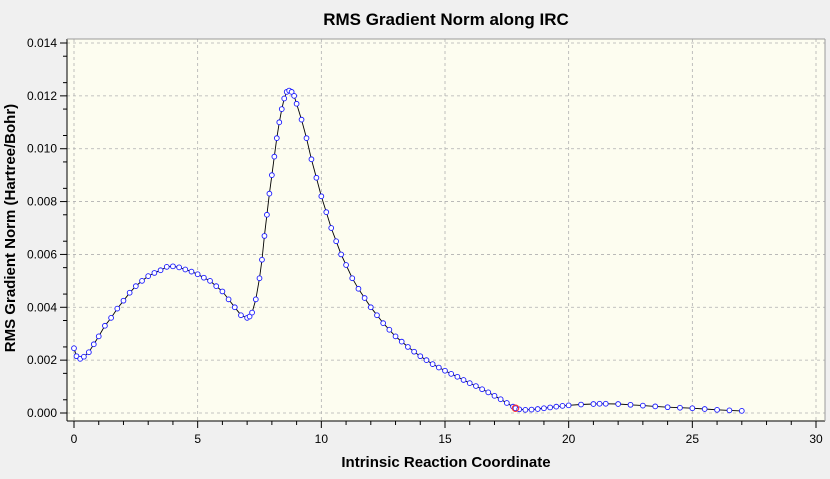  Describe the element at coordinates (446, 19) in the screenshot. I see `chart-title: RMS Gradient Norm along IRC` at that location.